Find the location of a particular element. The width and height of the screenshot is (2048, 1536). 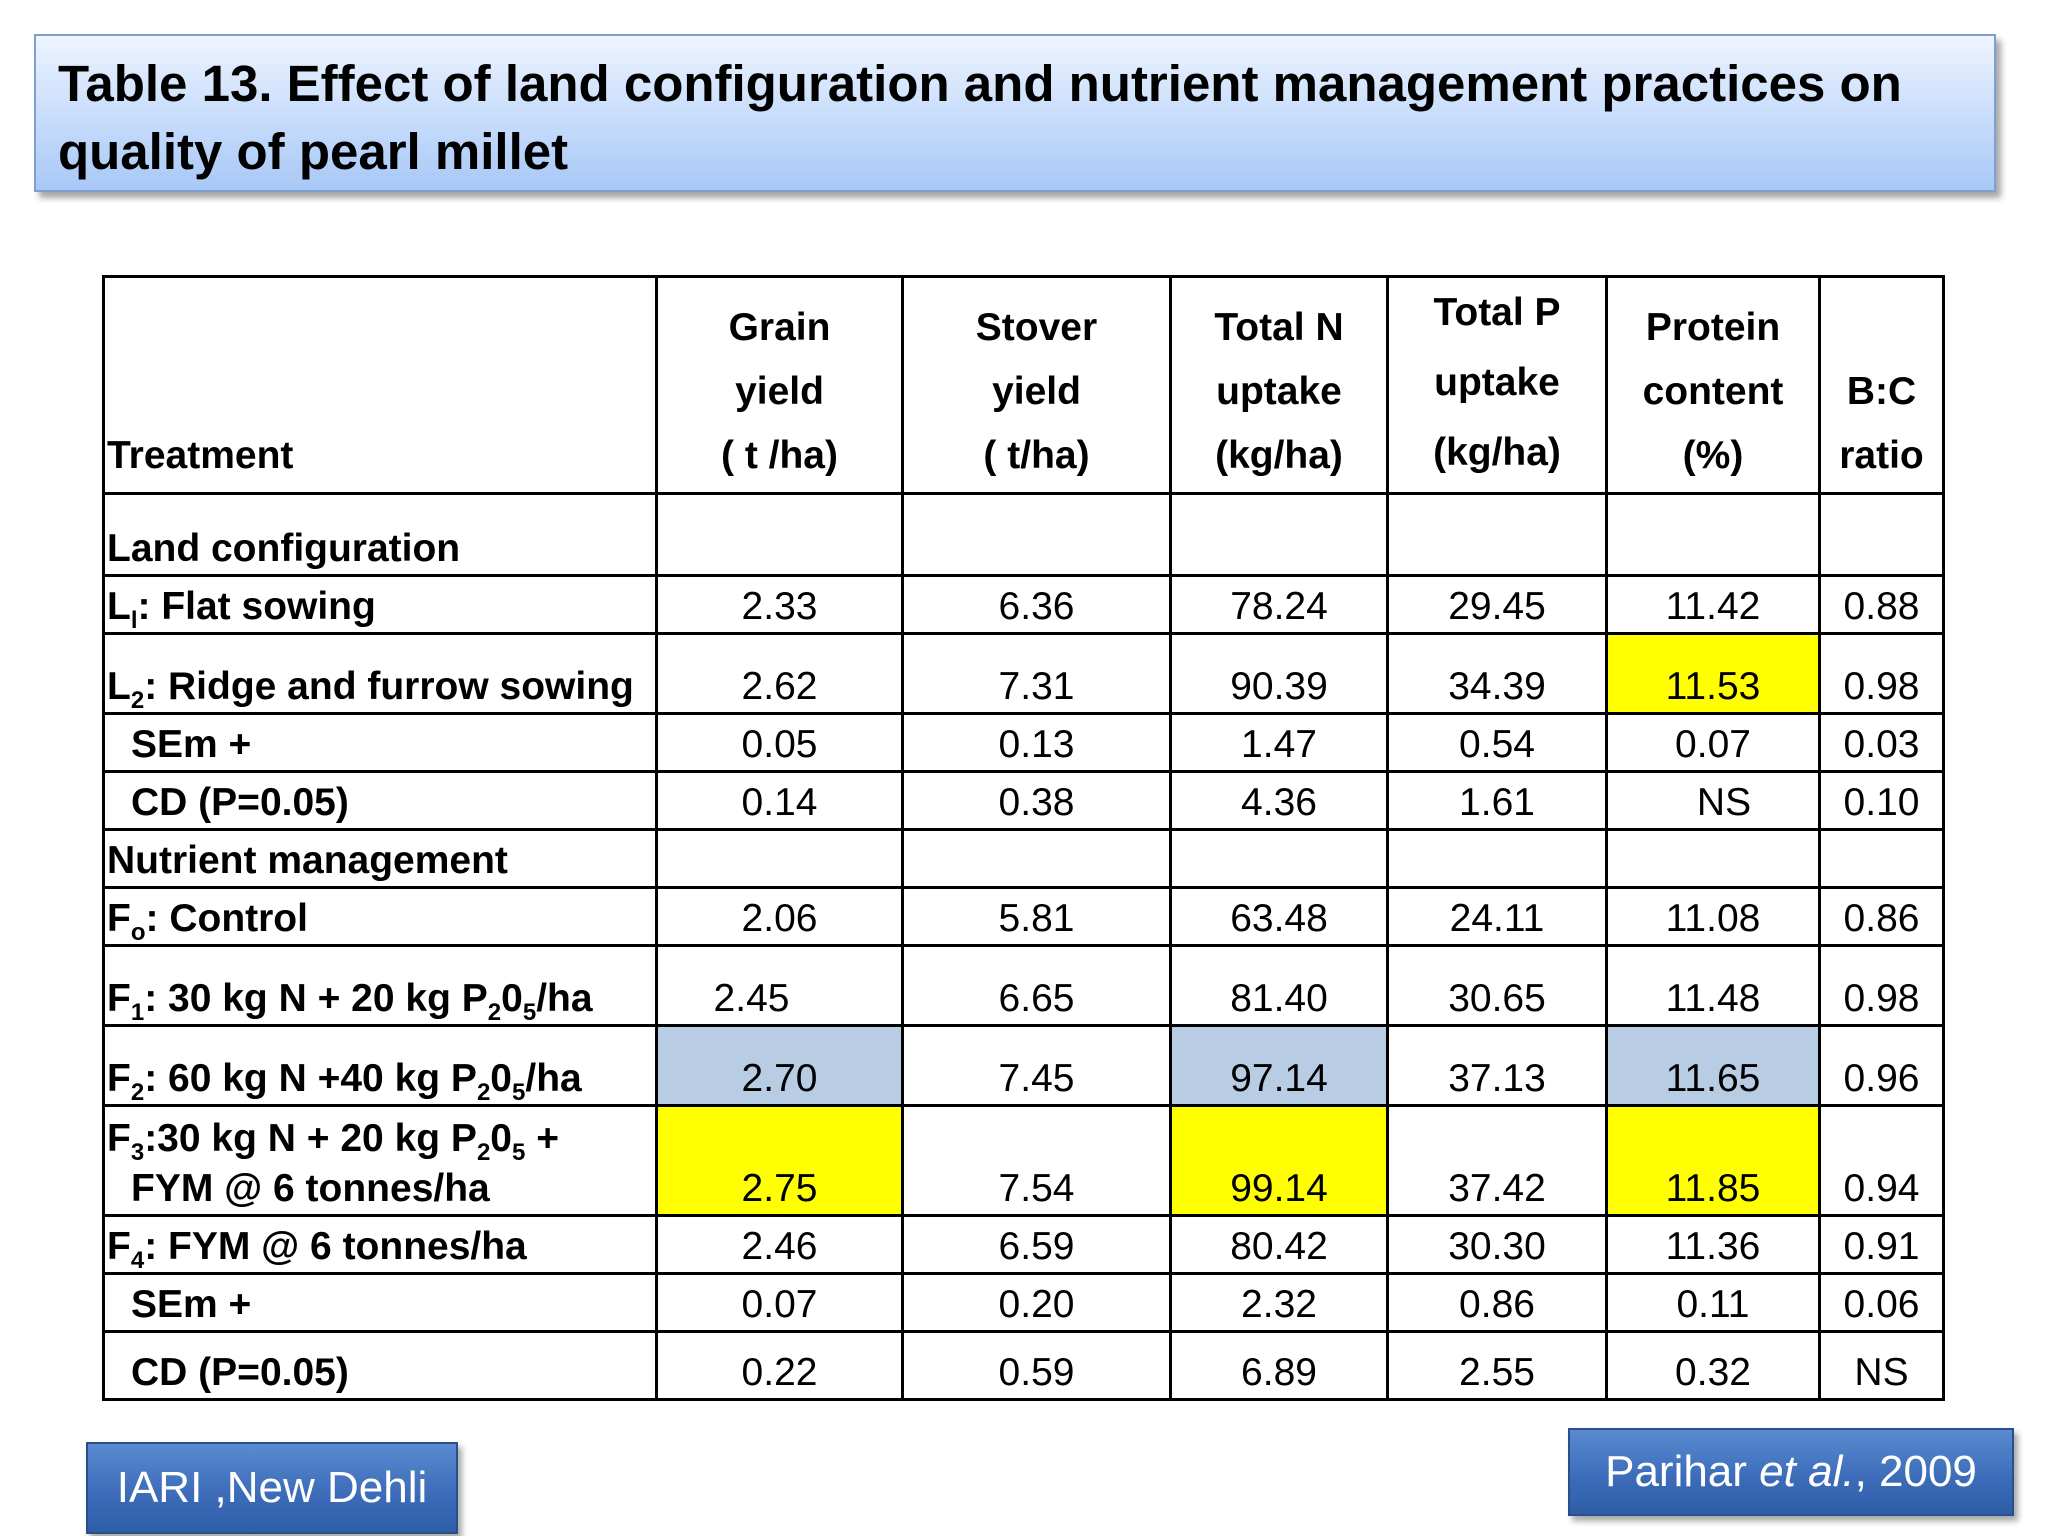

cell: 0.14 is located at coordinates (779, 800).